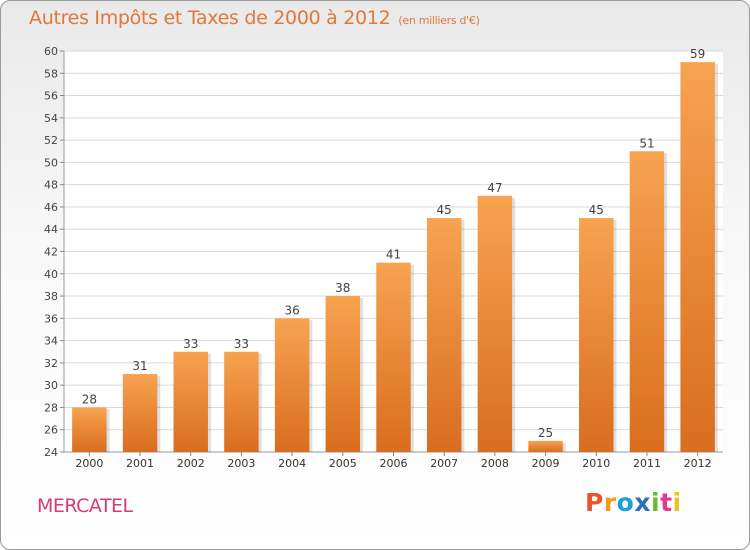 The height and width of the screenshot is (550, 750). What do you see at coordinates (697, 54) in the screenshot?
I see `bar-value-label: 59` at bounding box center [697, 54].